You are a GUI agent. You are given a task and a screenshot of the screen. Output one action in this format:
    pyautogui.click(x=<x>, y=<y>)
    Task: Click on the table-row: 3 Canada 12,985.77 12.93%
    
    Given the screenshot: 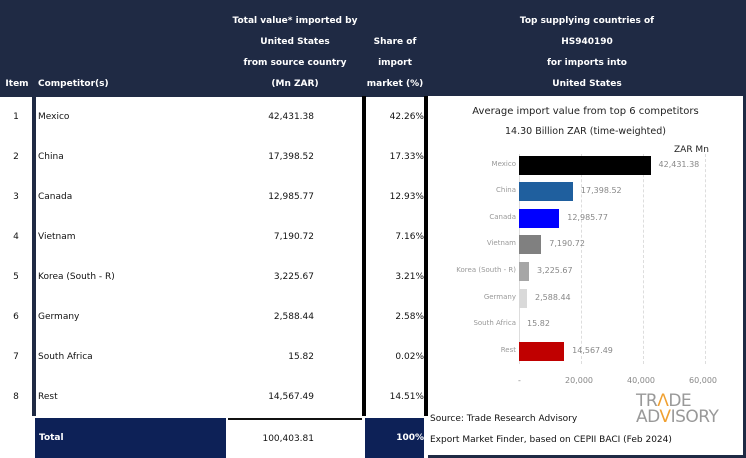 What is the action you would take?
    pyautogui.click(x=214, y=197)
    